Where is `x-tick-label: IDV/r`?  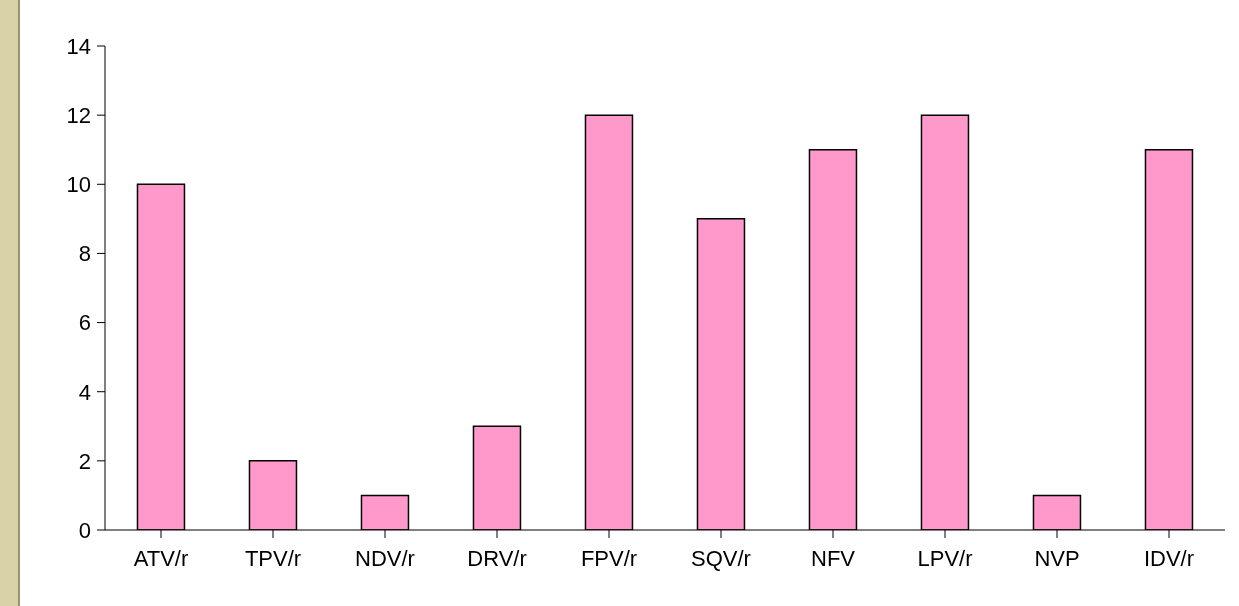
x-tick-label: IDV/r is located at coordinates (1169, 558).